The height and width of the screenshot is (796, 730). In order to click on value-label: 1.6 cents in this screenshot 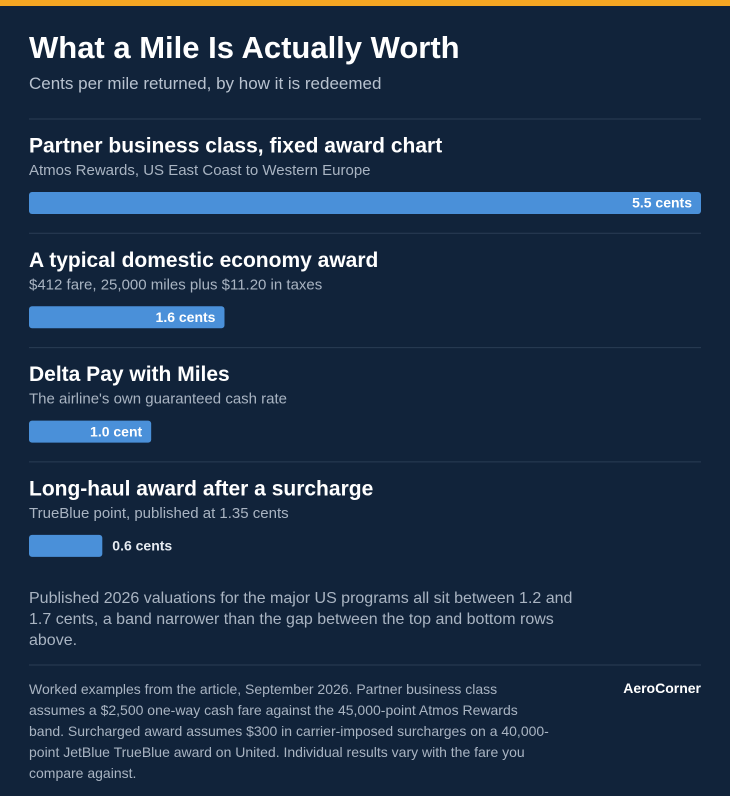, I will do `click(186, 317)`.